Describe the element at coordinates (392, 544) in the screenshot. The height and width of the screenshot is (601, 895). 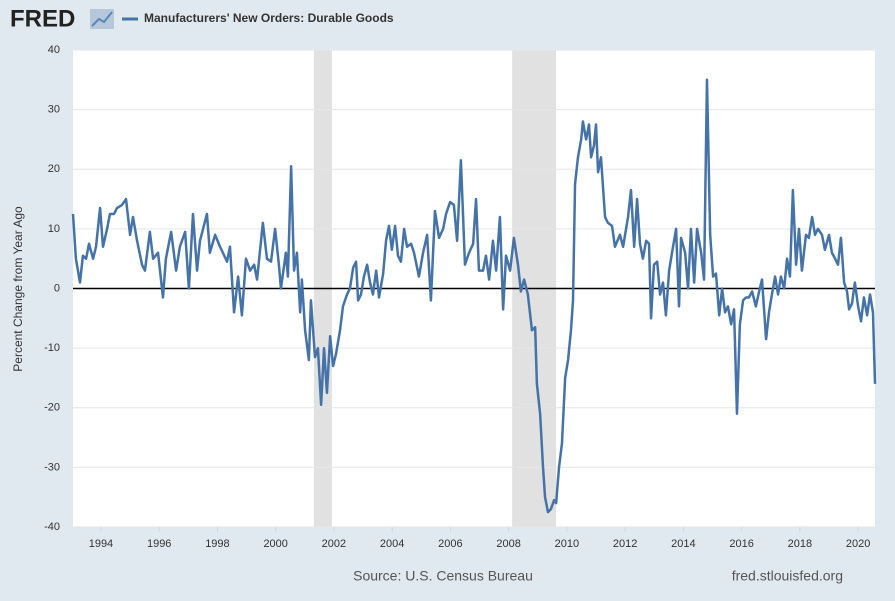
I see `x-tick-label: 2004` at that location.